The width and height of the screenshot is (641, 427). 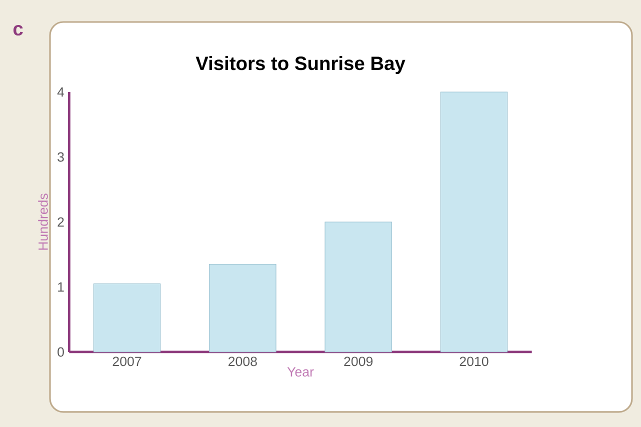 I want to click on x-tick-label: 2009, so click(x=358, y=361).